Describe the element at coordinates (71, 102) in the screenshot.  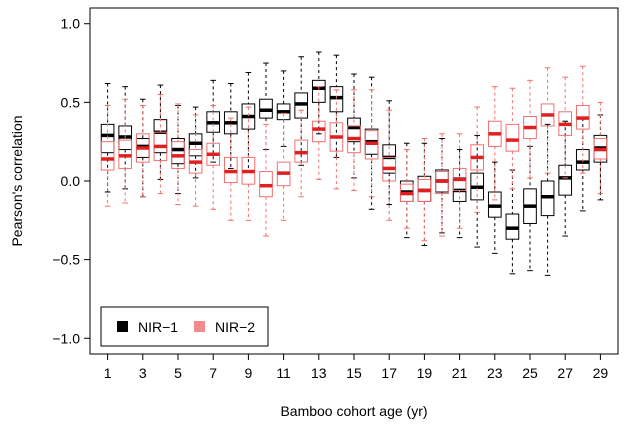
I see `y-tick-label: 0.5` at that location.